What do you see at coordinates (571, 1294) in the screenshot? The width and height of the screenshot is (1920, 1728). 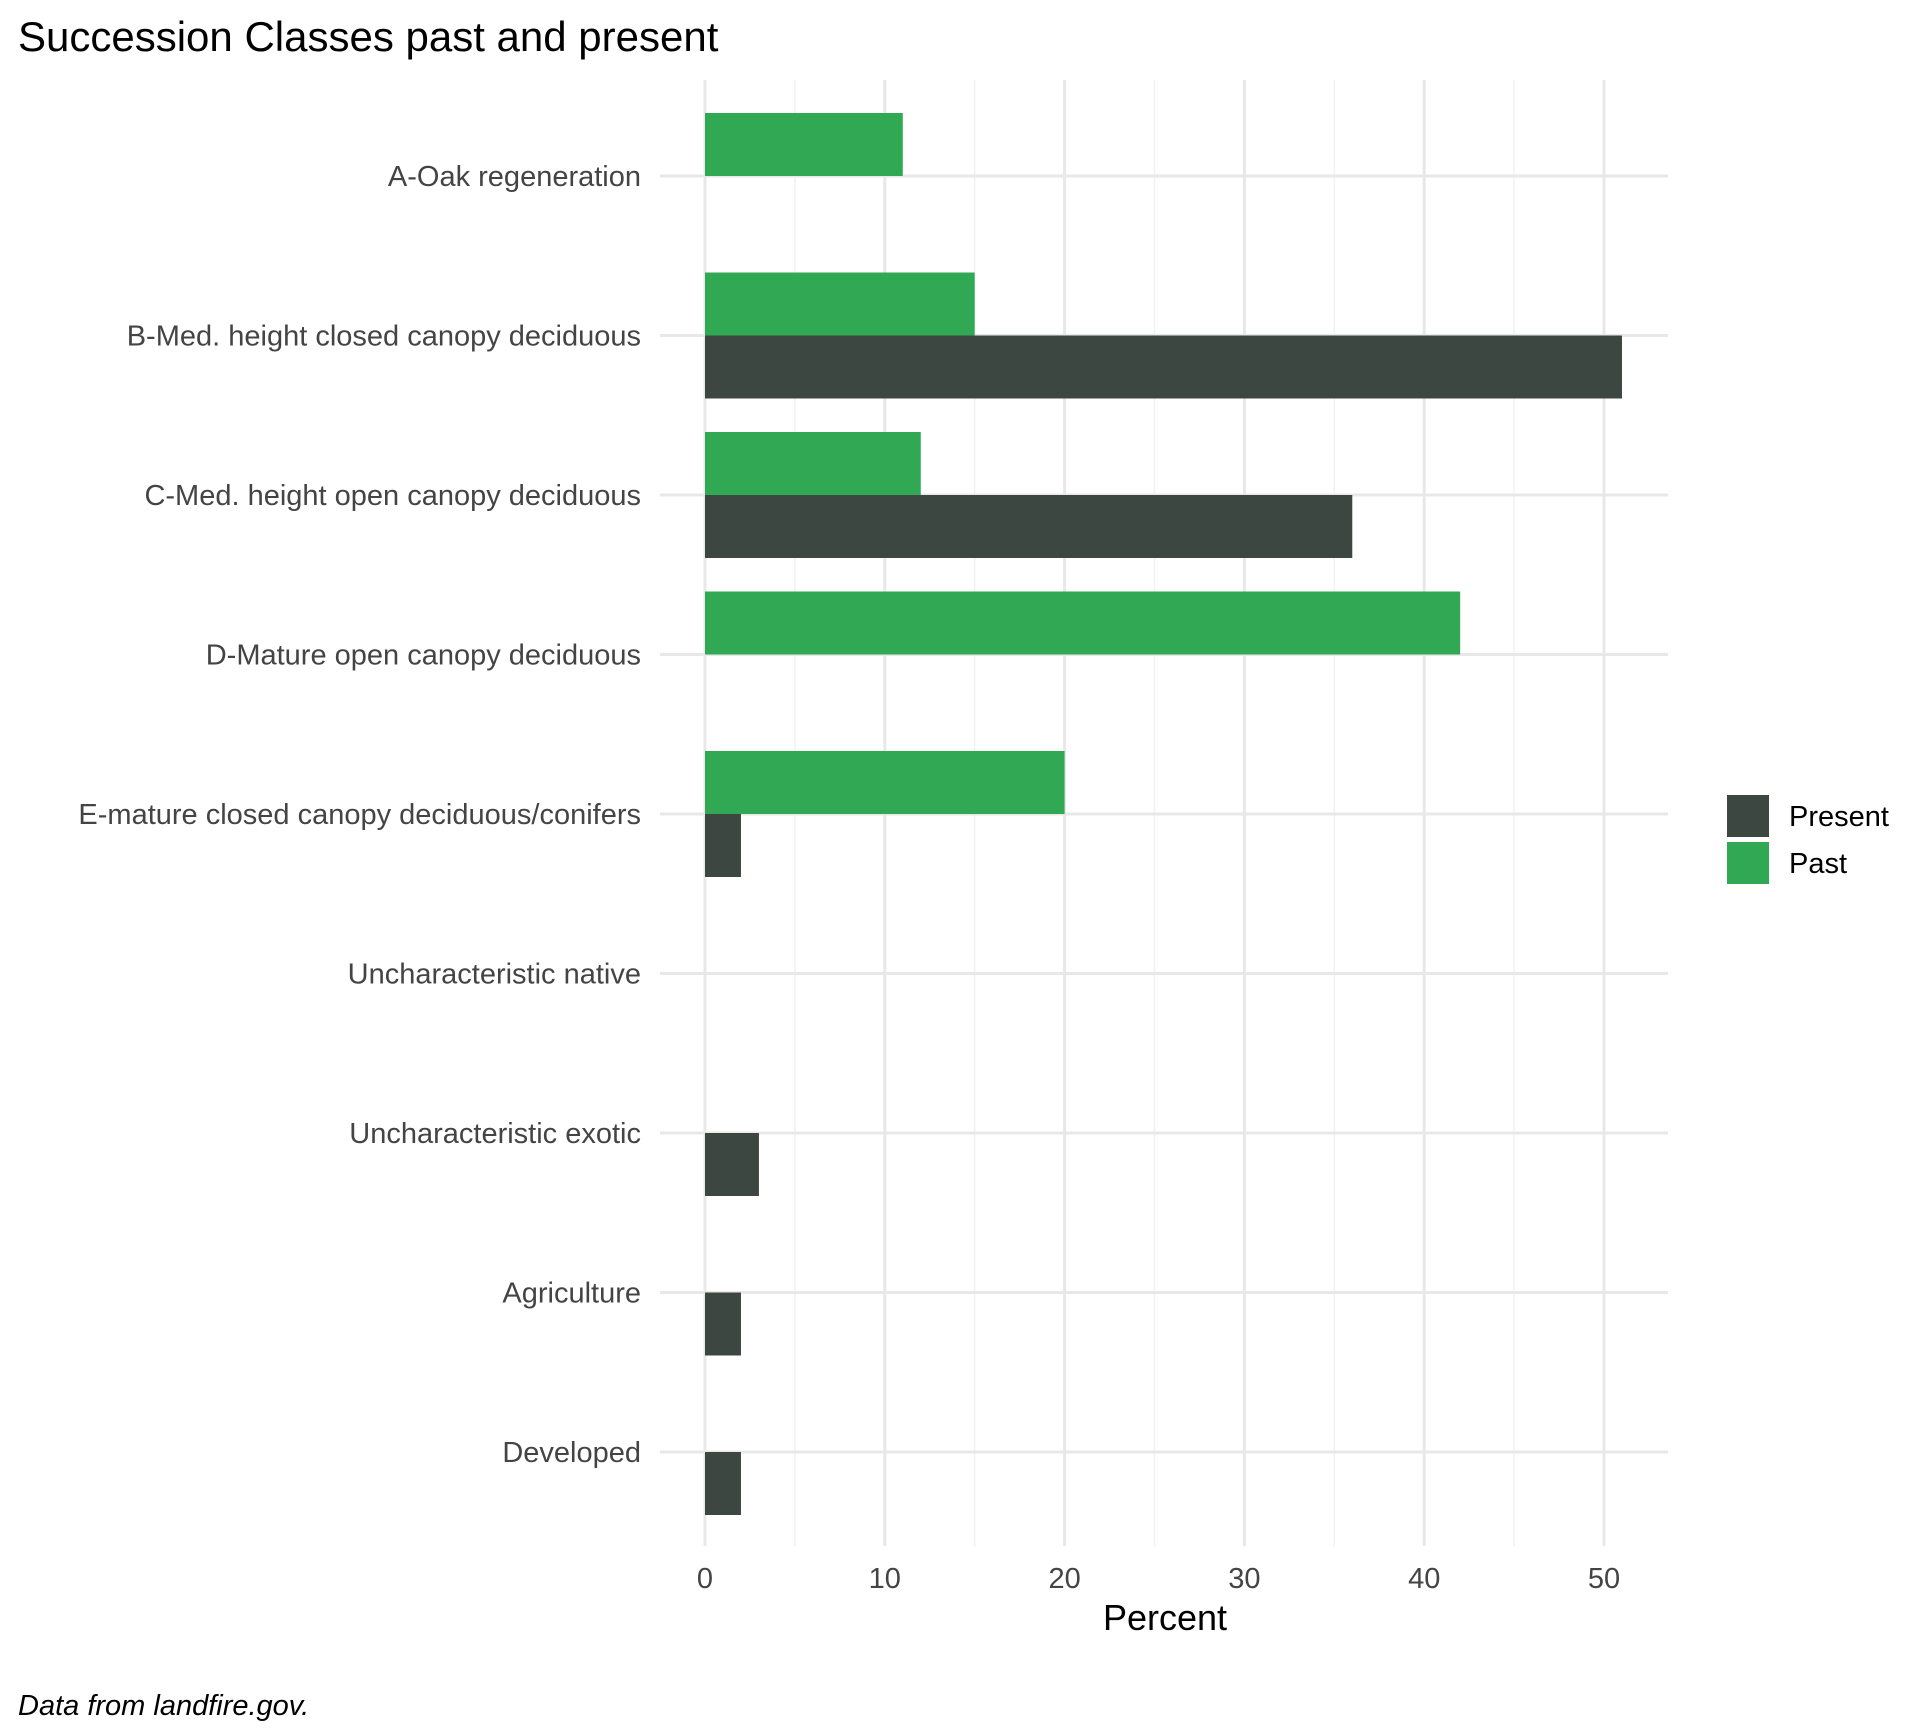 I see `category-label: Agriculture` at bounding box center [571, 1294].